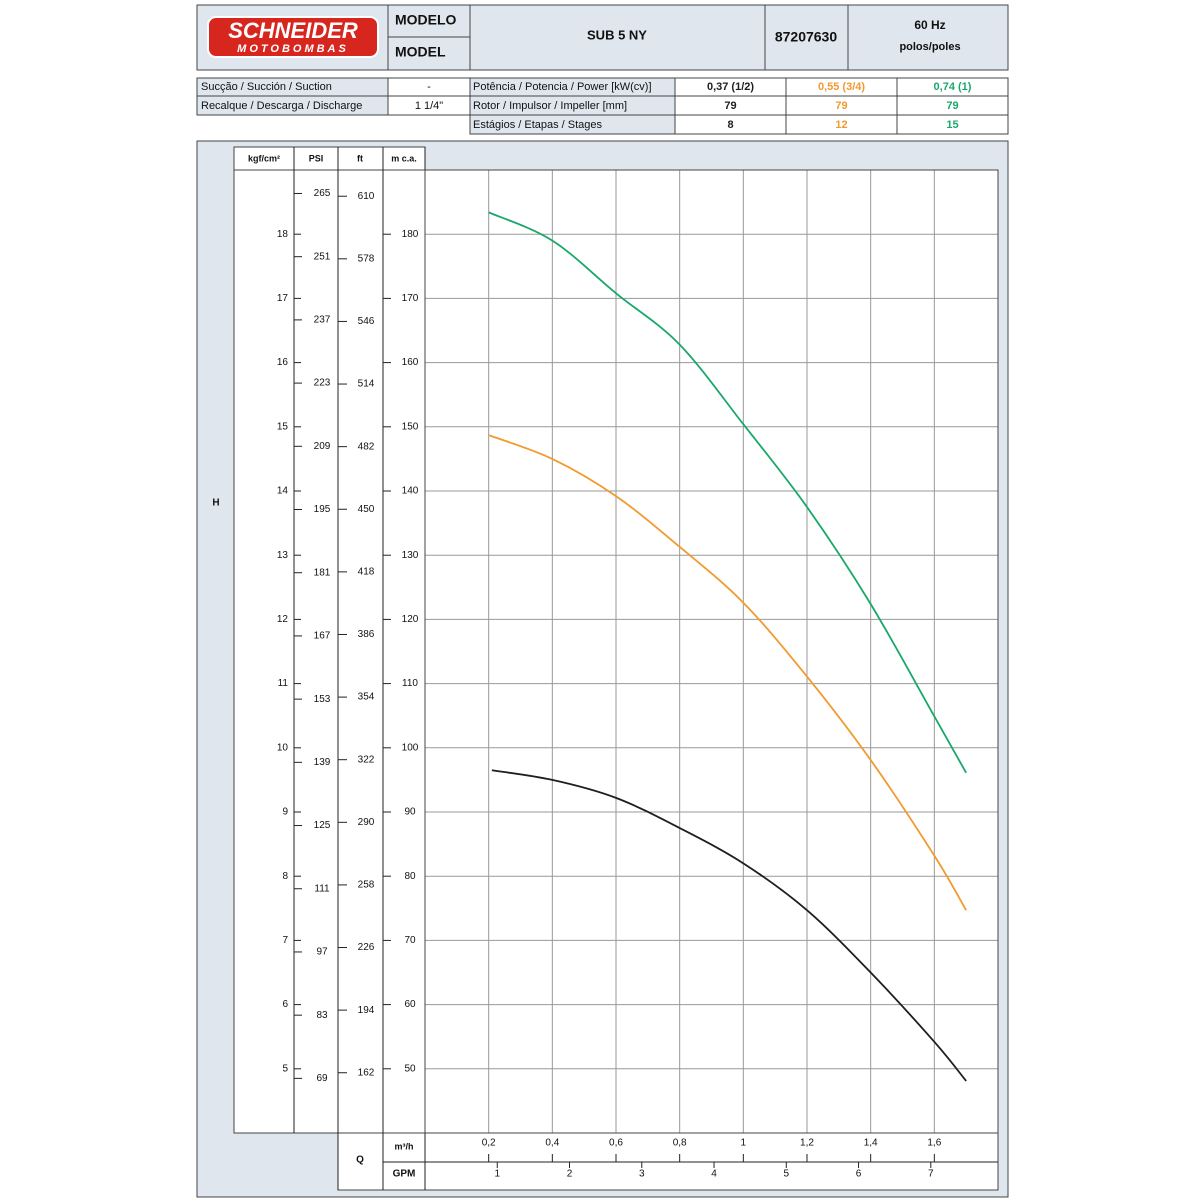 The image size is (1200, 1200). What do you see at coordinates (322, 320) in the screenshot?
I see `y-tick-label: 237` at bounding box center [322, 320].